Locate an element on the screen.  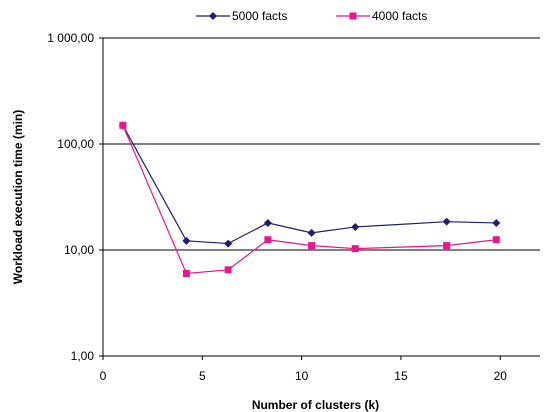
legend-item: 5000 facts is located at coordinates (241, 16).